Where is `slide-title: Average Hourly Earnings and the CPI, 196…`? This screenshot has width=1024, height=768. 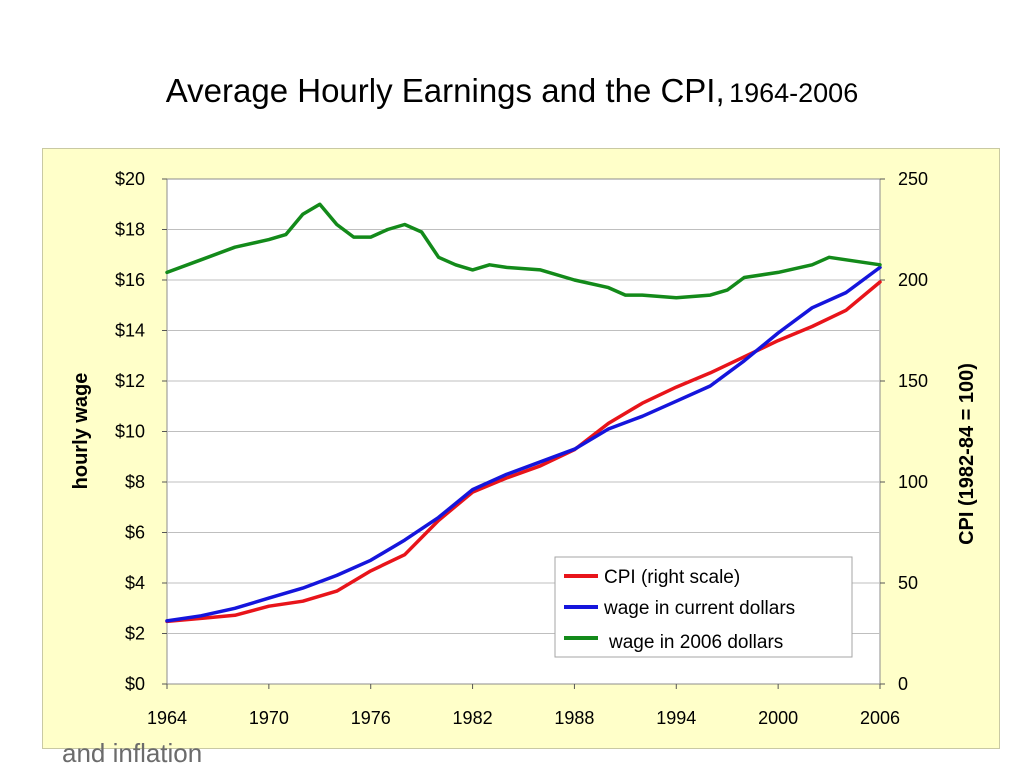 slide-title: Average Hourly Earnings and the CPI, 196… is located at coordinates (512, 91).